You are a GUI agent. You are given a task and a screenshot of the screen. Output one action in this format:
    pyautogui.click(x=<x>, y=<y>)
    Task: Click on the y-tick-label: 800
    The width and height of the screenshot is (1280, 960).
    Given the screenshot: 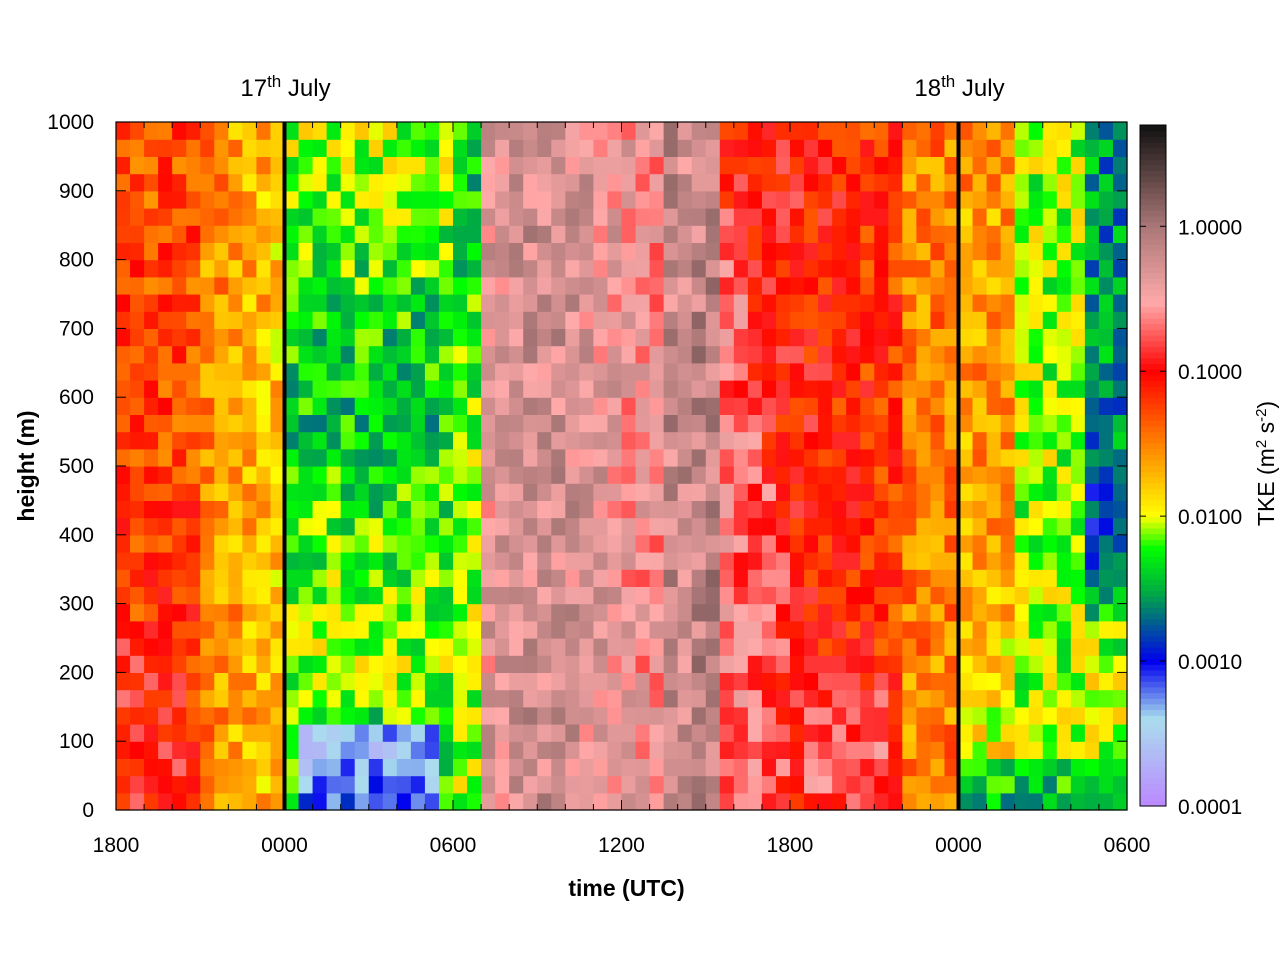 What is the action you would take?
    pyautogui.click(x=76, y=260)
    